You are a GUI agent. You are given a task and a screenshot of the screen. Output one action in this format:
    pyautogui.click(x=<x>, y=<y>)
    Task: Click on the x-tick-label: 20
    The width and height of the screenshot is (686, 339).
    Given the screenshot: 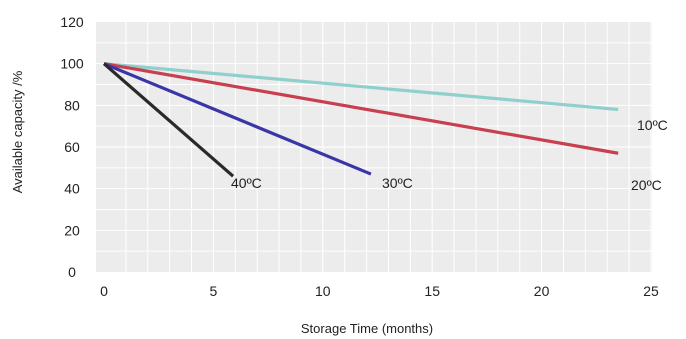 What is the action you would take?
    pyautogui.click(x=542, y=291)
    